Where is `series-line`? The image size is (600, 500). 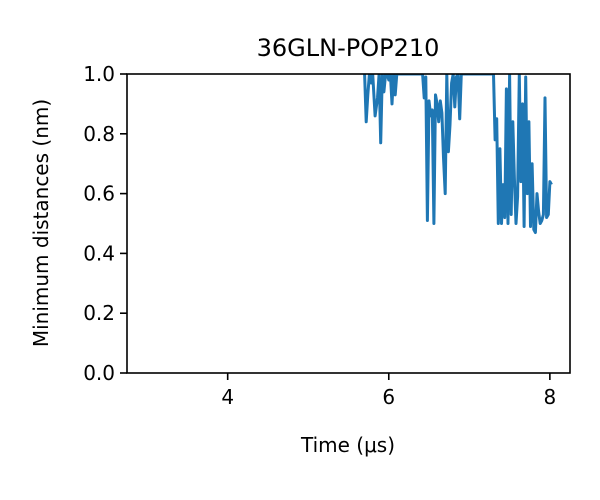 series-line is located at coordinates (458, 154).